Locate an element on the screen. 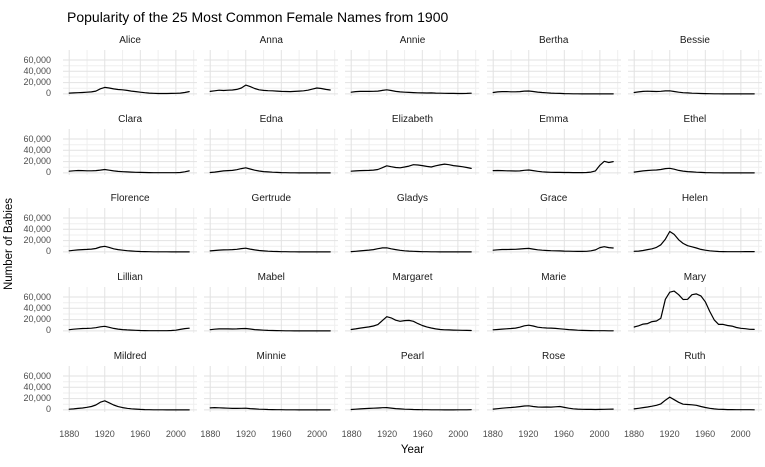 This screenshot has height=467, width=765. facet-title: Pearl is located at coordinates (412, 356).